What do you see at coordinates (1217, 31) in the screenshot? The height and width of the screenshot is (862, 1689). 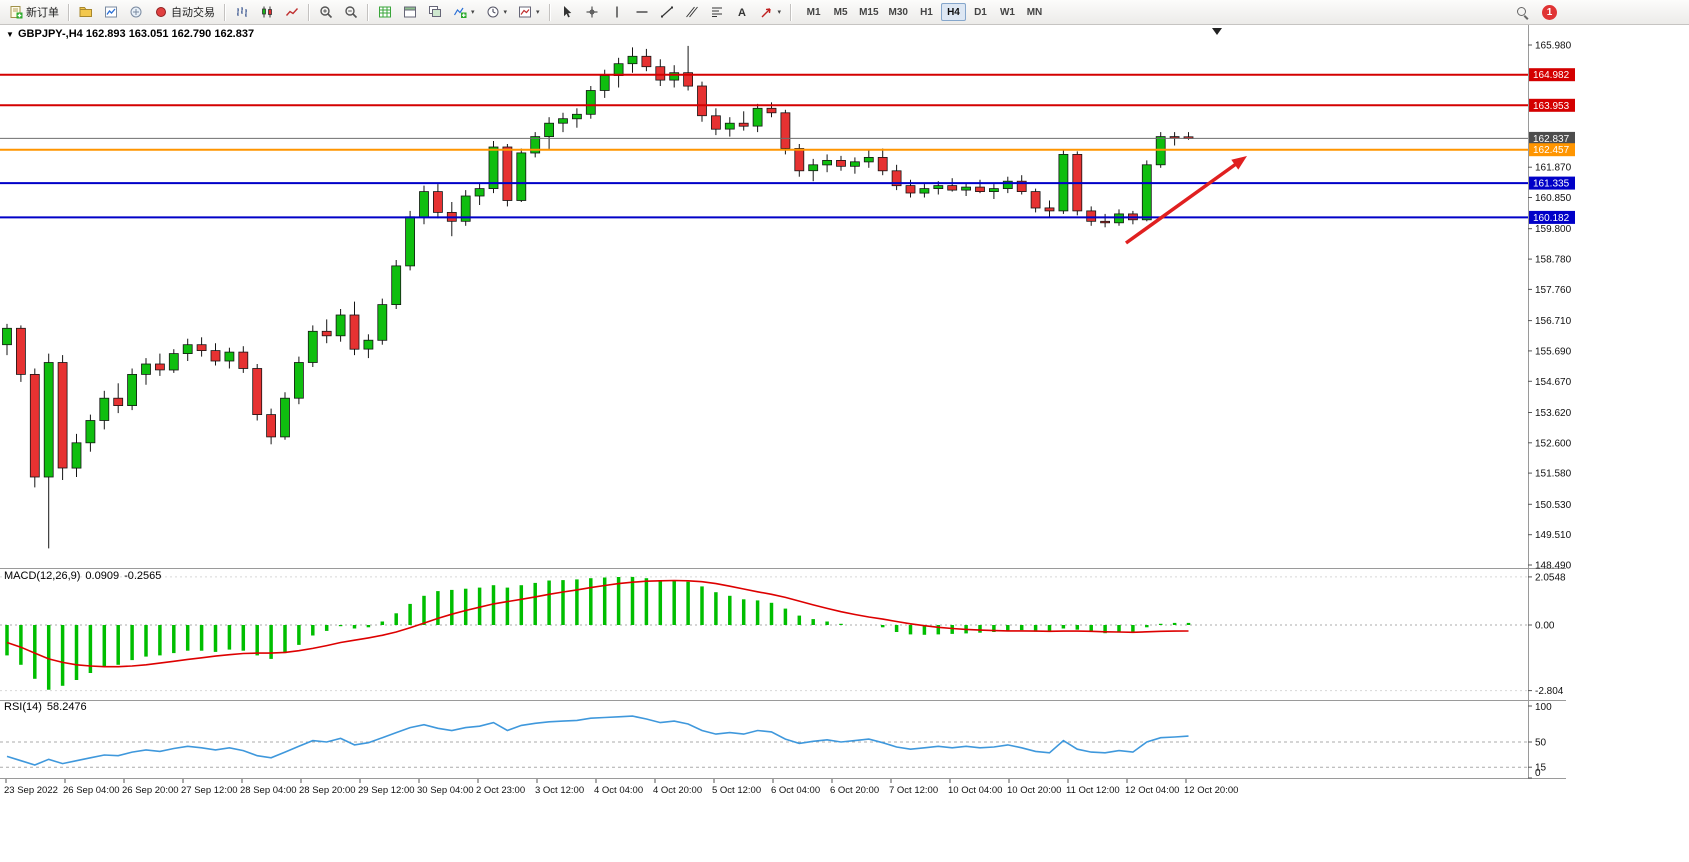 I see `chart-shift-marker` at bounding box center [1217, 31].